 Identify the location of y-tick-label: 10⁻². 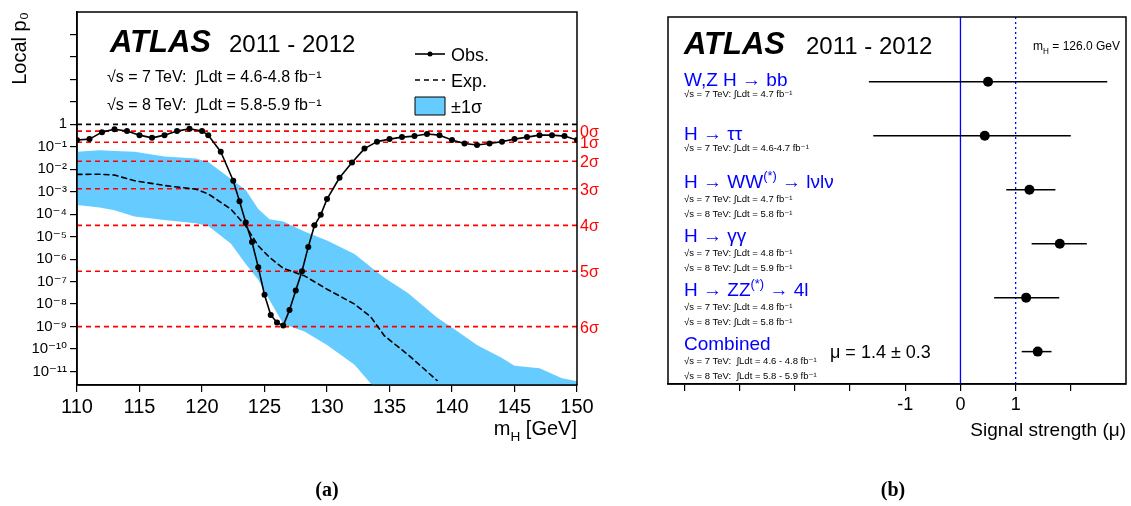
(52, 168).